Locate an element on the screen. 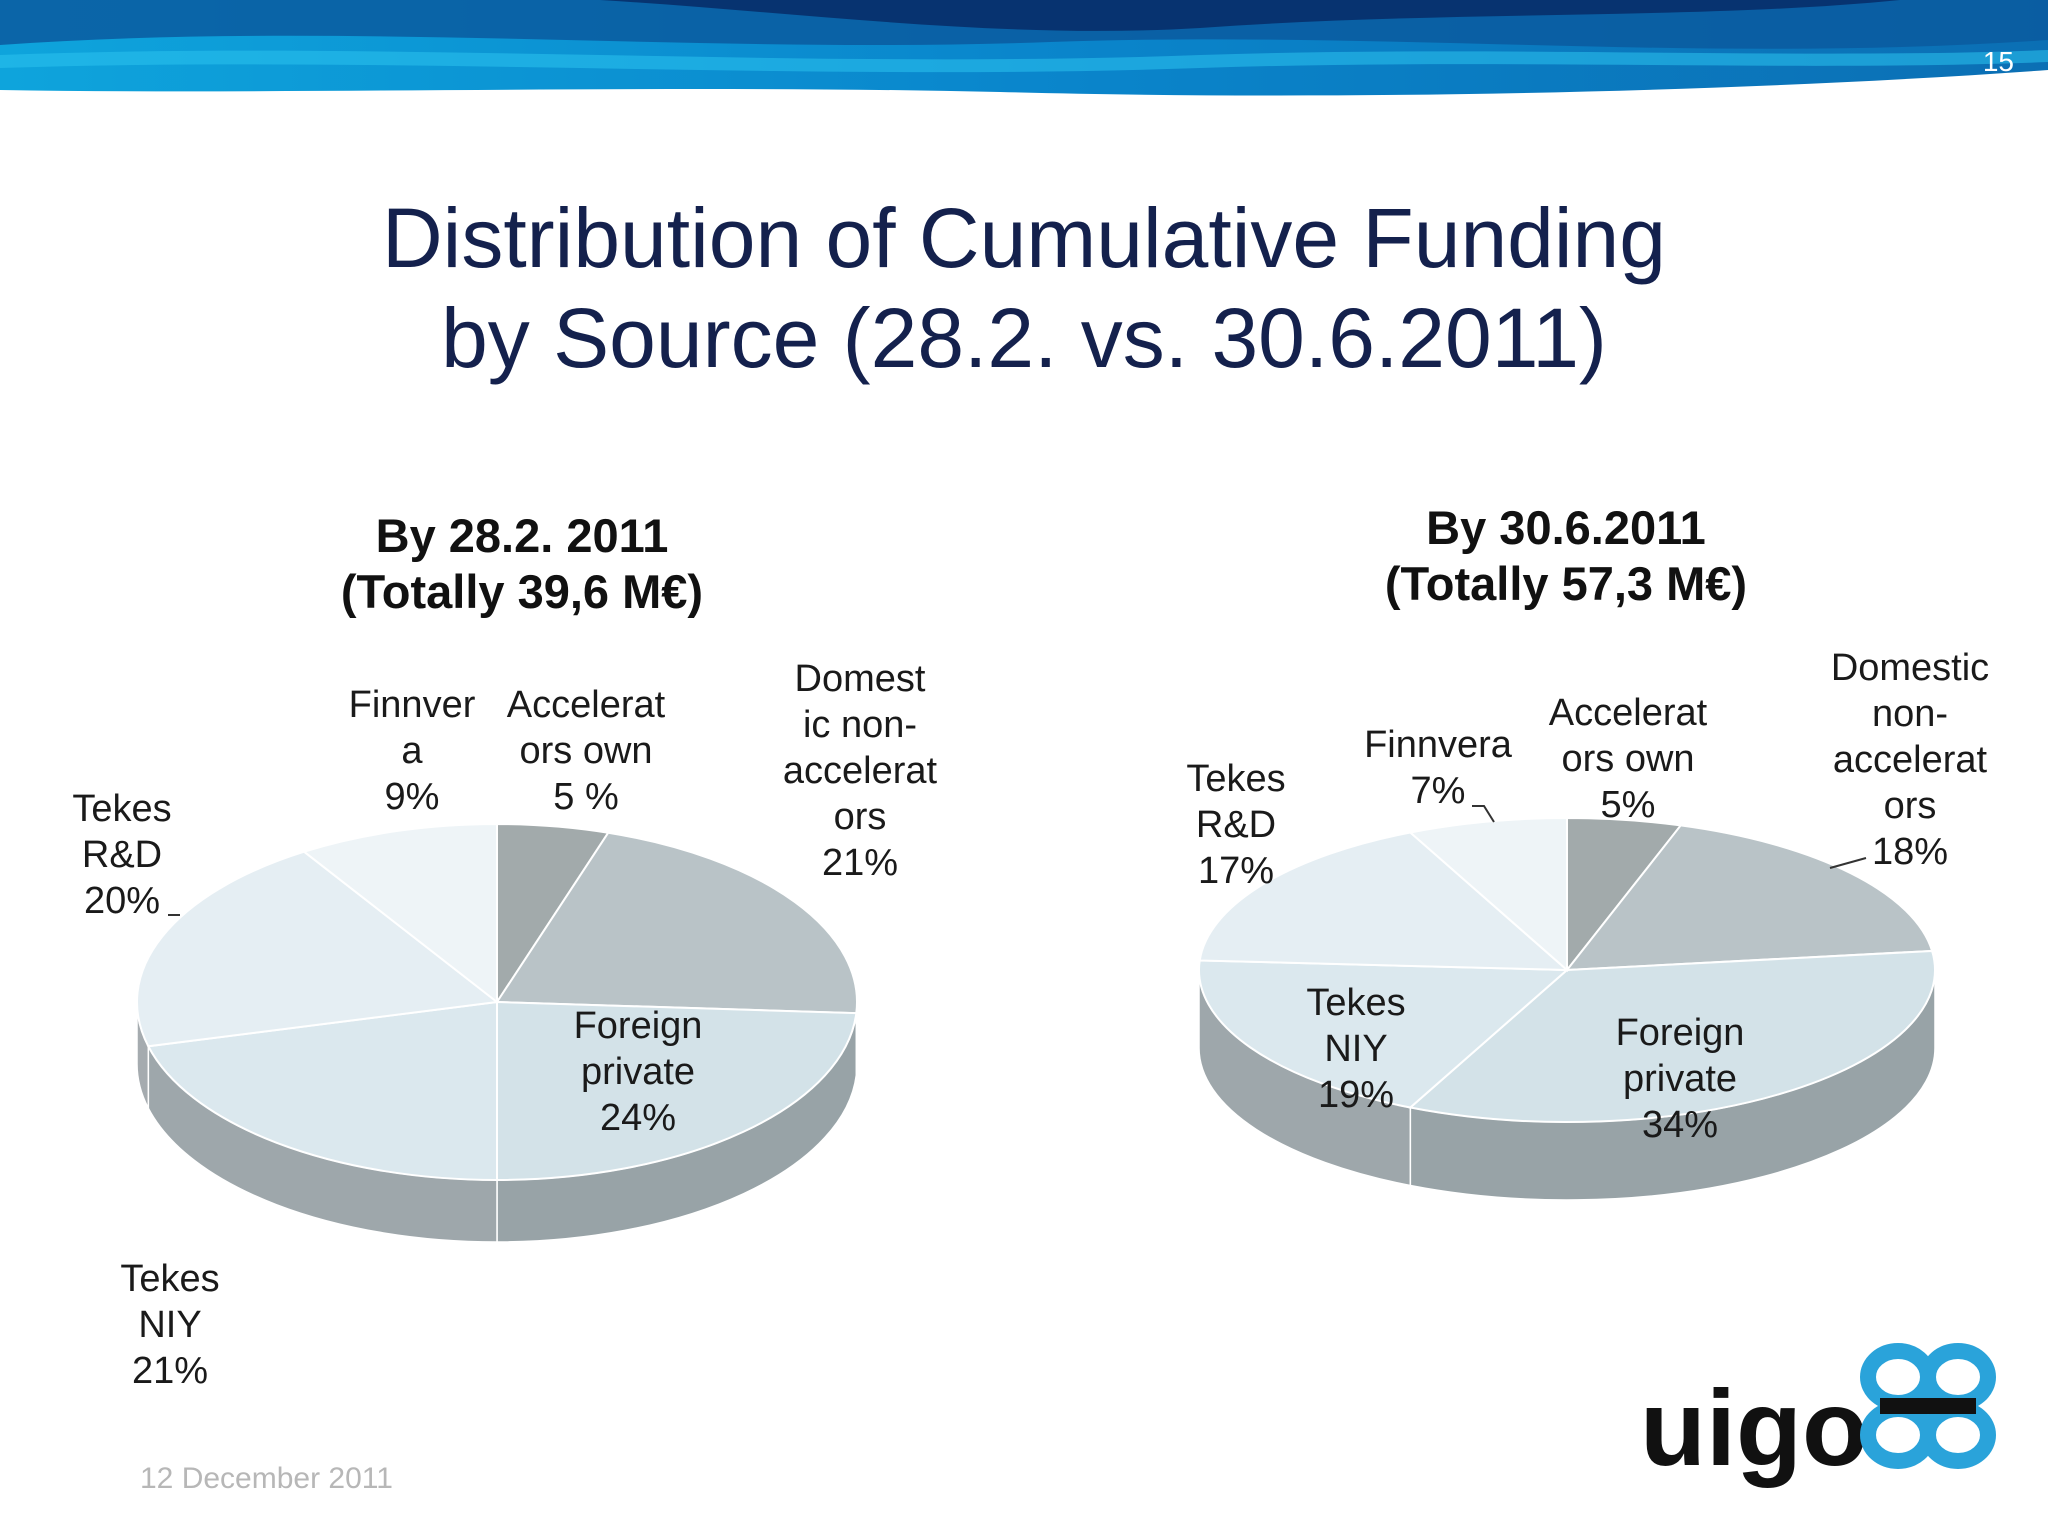  page-number: 15 is located at coordinates (1998, 61).